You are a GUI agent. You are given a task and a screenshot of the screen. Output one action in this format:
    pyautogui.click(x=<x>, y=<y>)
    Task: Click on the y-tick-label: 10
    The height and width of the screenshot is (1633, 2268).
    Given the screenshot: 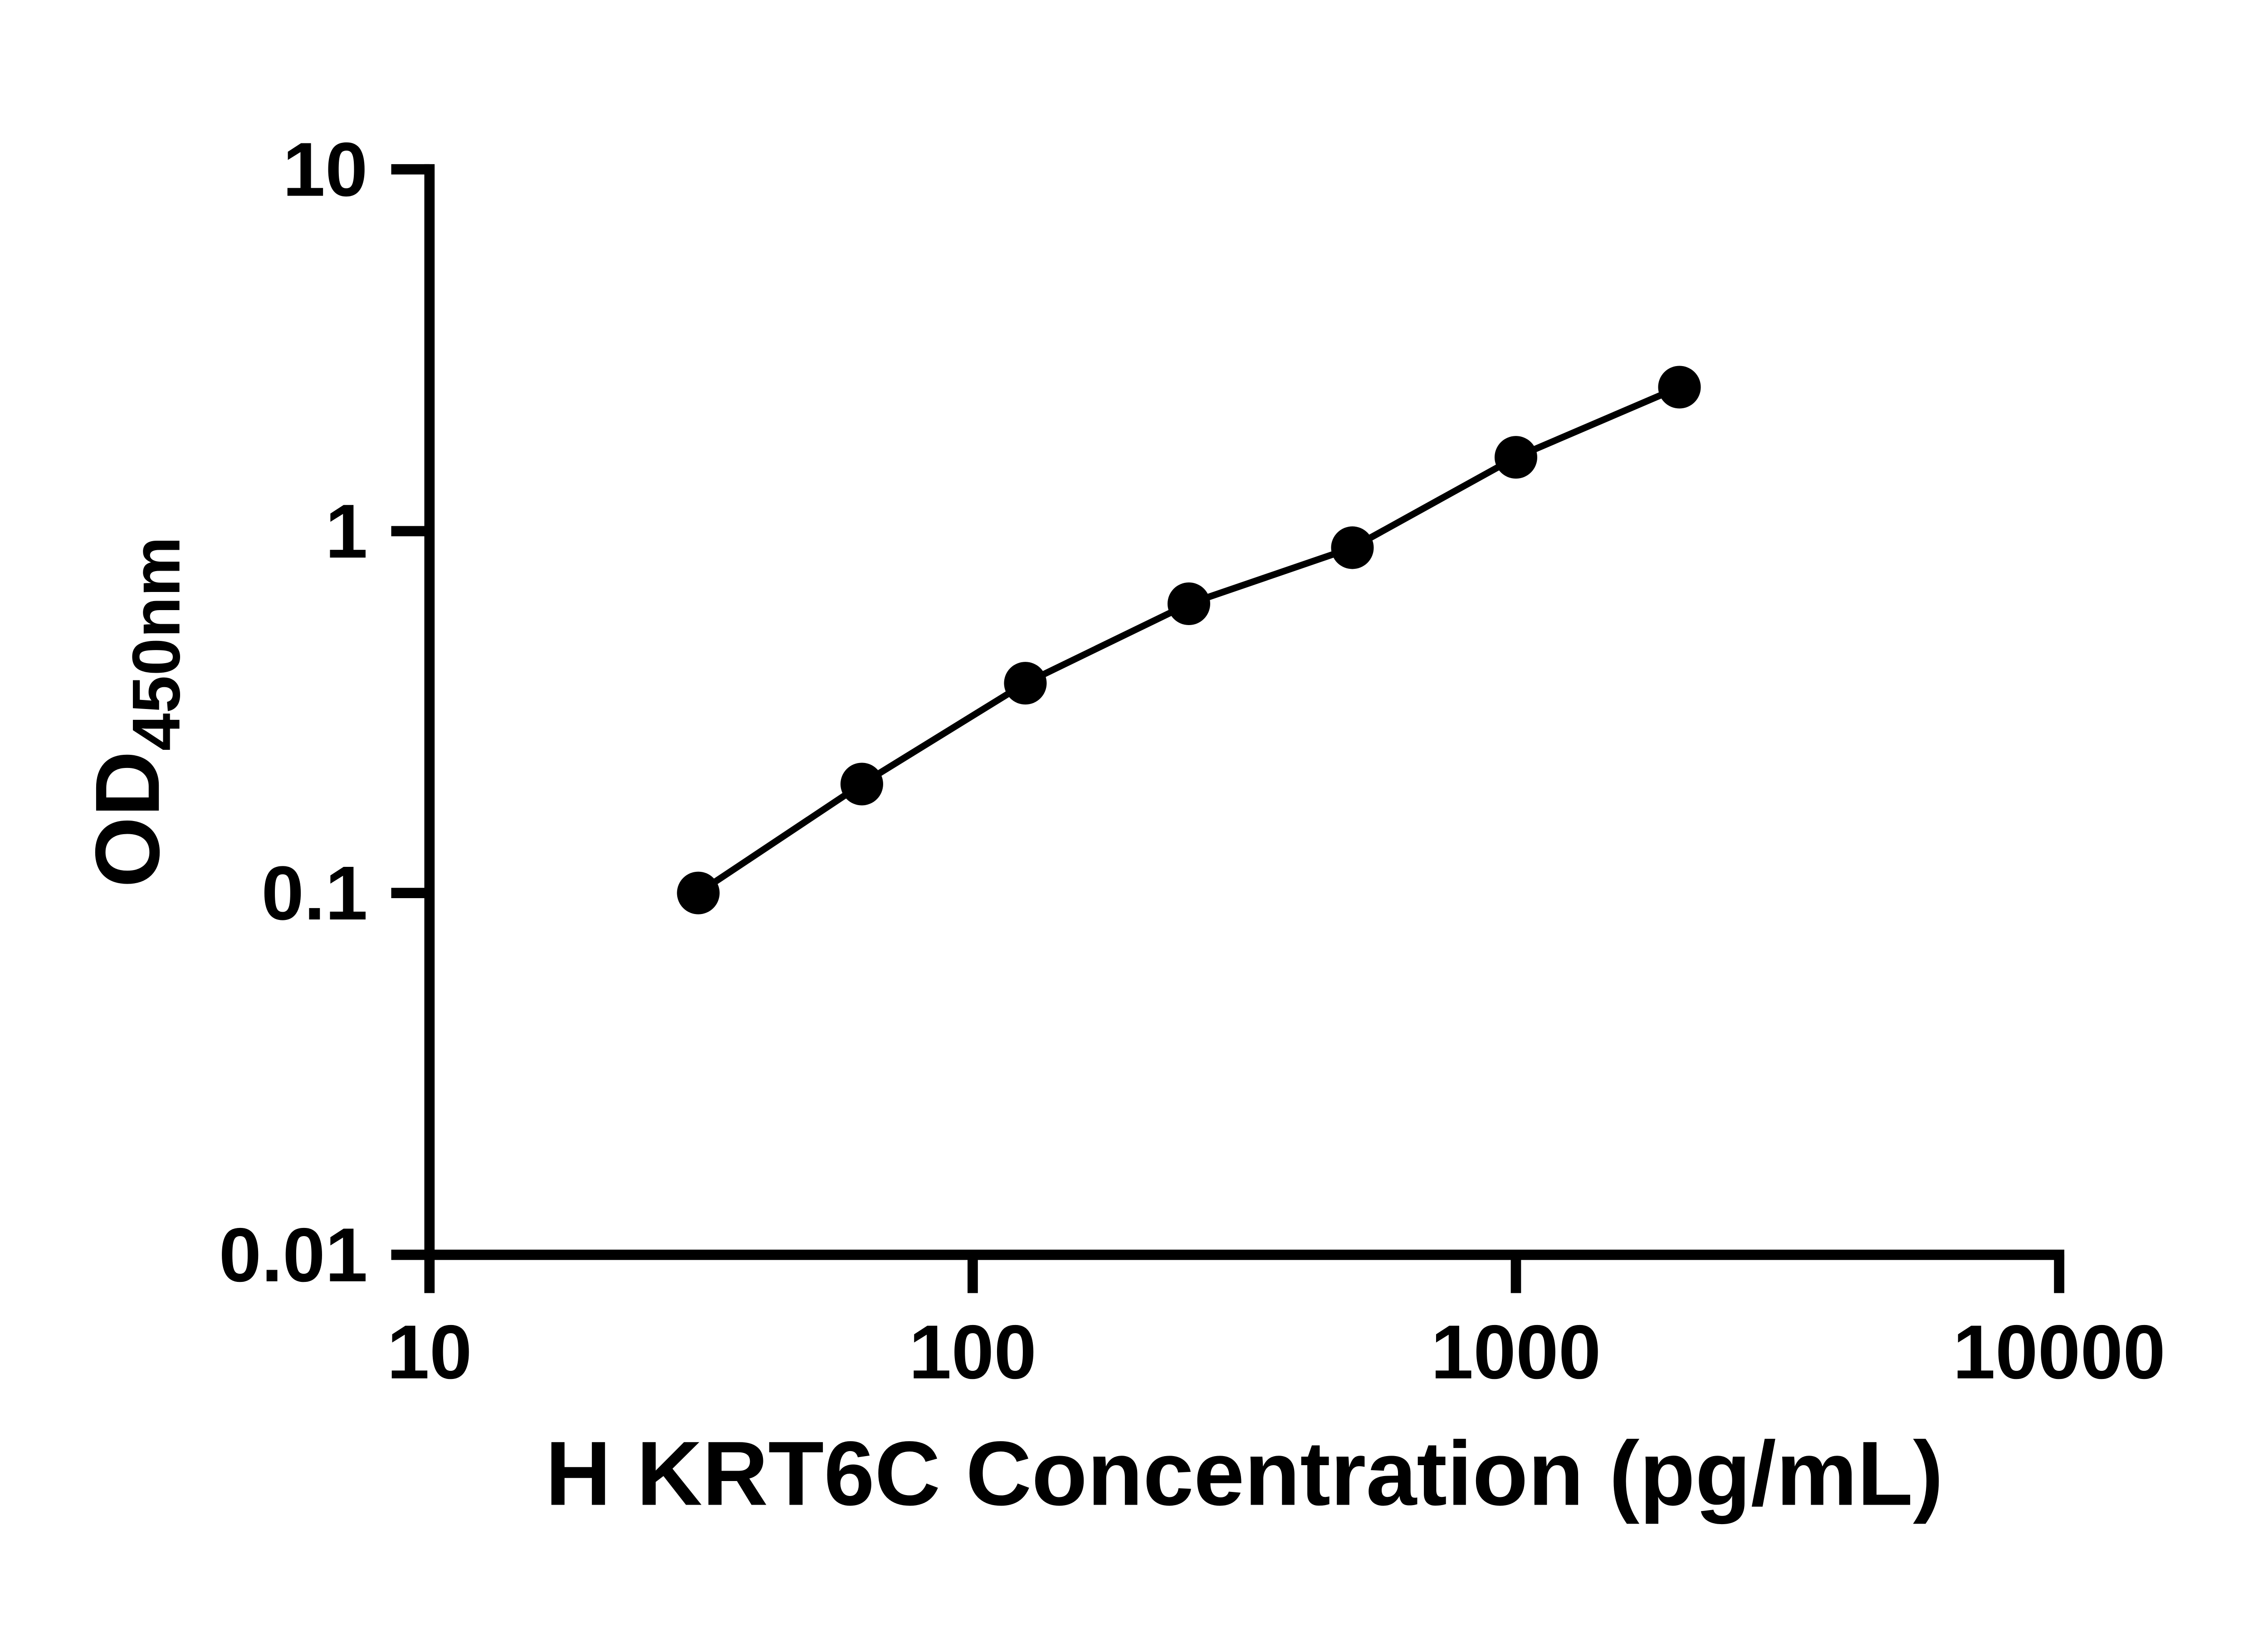 What is the action you would take?
    pyautogui.click(x=325, y=169)
    